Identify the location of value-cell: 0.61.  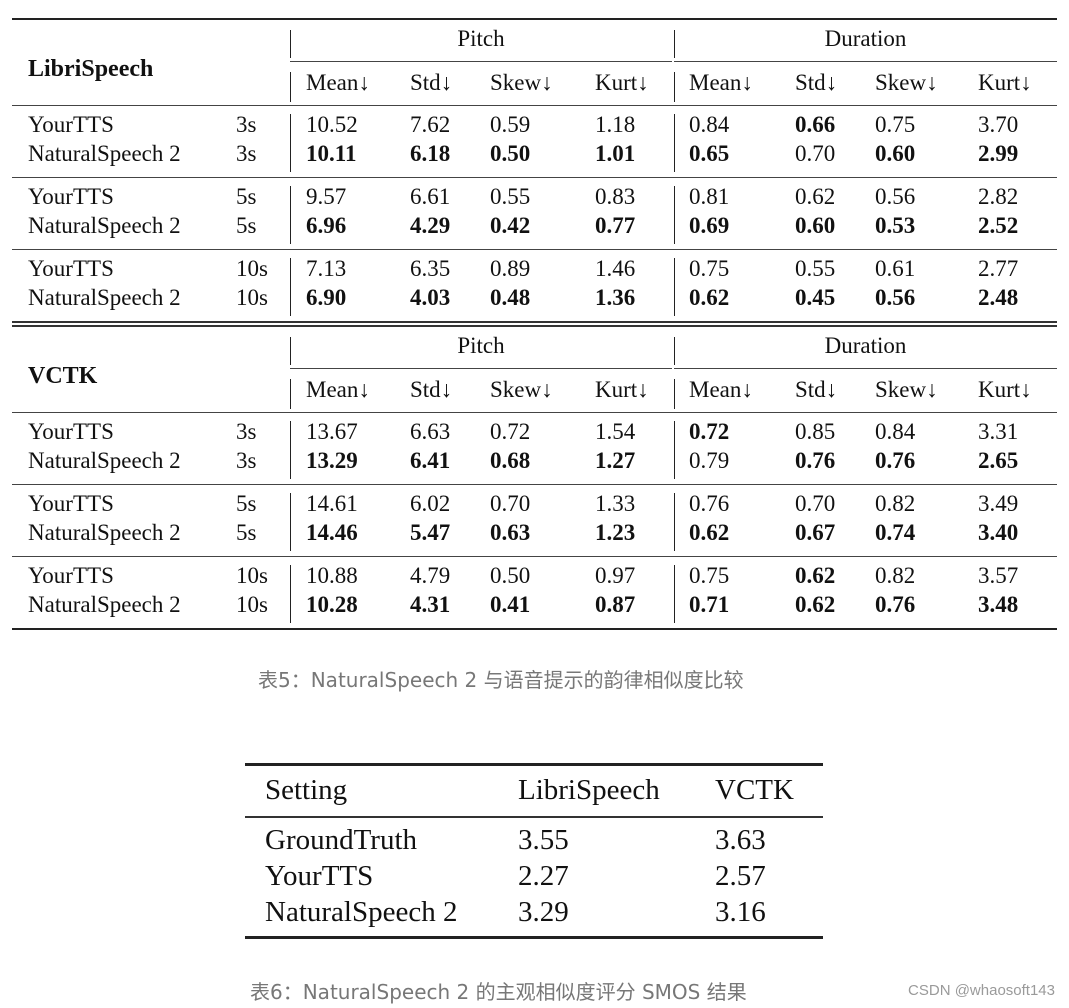
(895, 268).